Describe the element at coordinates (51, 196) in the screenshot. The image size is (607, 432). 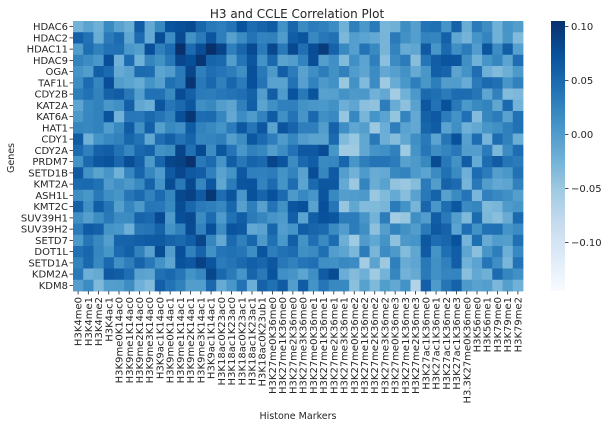
I see `y-tick-label: ASH1L` at that location.